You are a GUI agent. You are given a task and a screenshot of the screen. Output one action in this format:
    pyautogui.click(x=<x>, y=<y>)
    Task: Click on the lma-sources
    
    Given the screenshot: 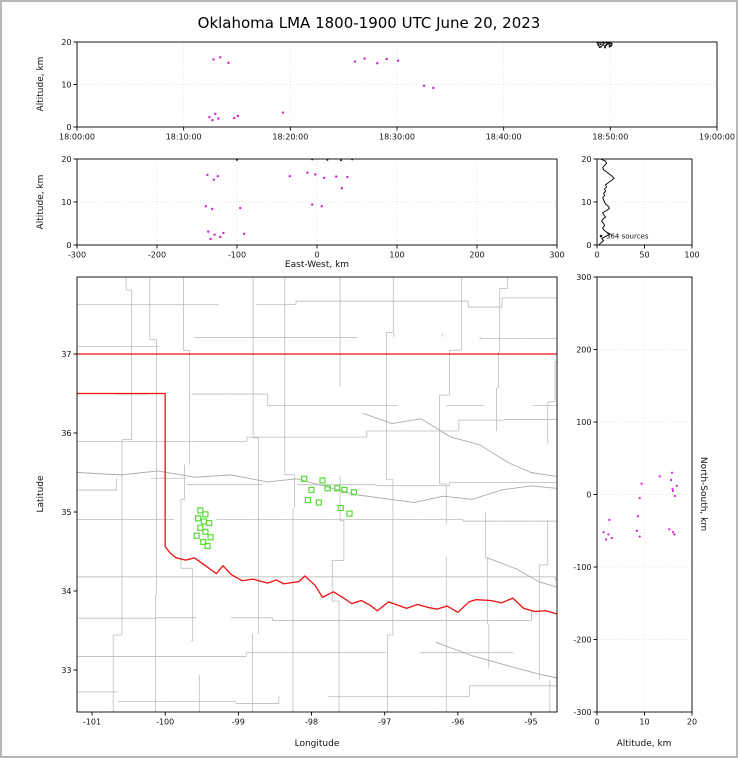 What is the action you would take?
    pyautogui.click(x=640, y=506)
    